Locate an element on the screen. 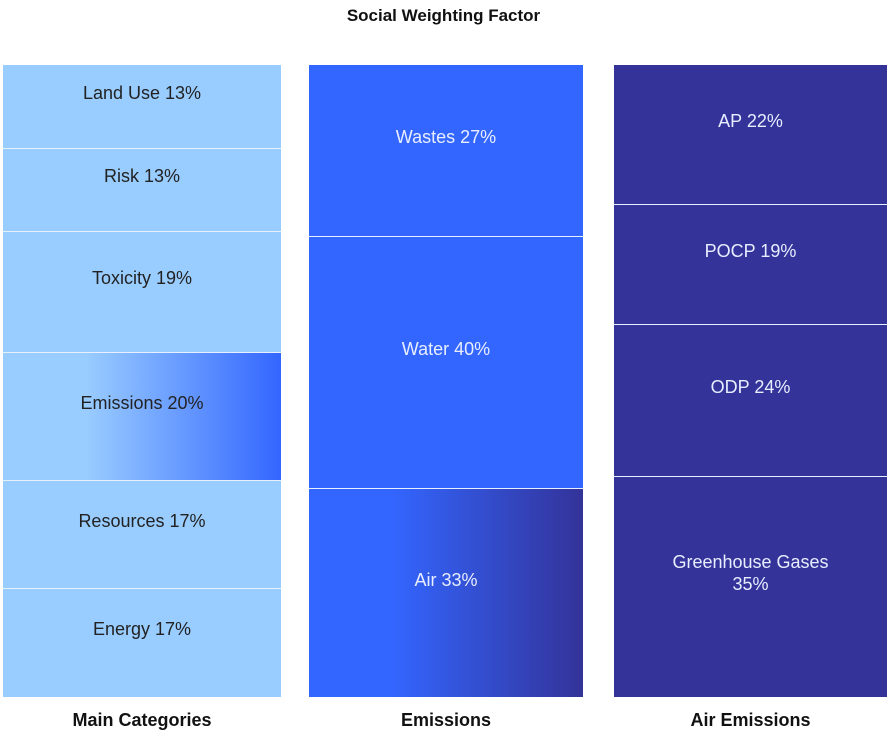 The image size is (887, 735). segment: POCP 19% is located at coordinates (750, 264).